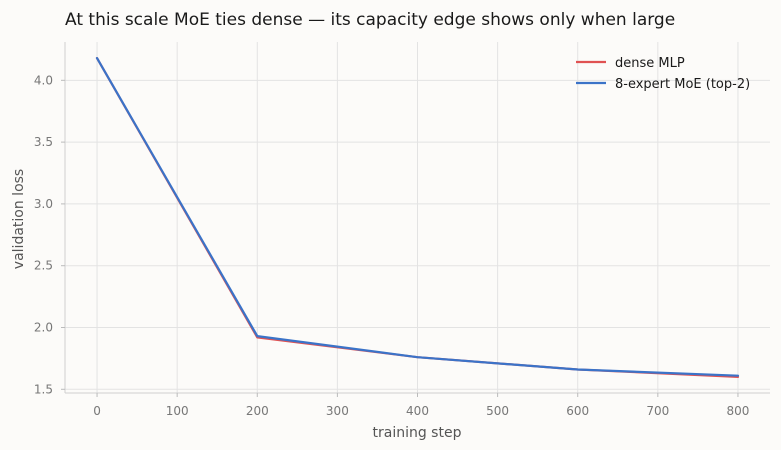 This screenshot has width=781, height=450. What do you see at coordinates (577, 411) in the screenshot?
I see `x-tick-label-6: 600` at bounding box center [577, 411].